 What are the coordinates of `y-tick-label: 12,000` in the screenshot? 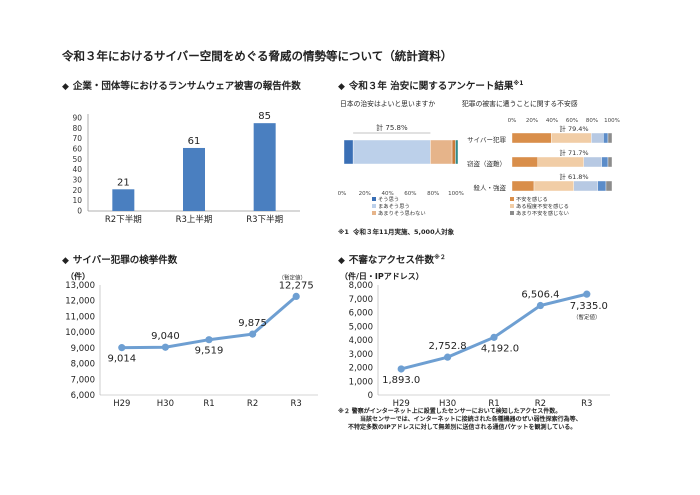 It's located at (80, 302).